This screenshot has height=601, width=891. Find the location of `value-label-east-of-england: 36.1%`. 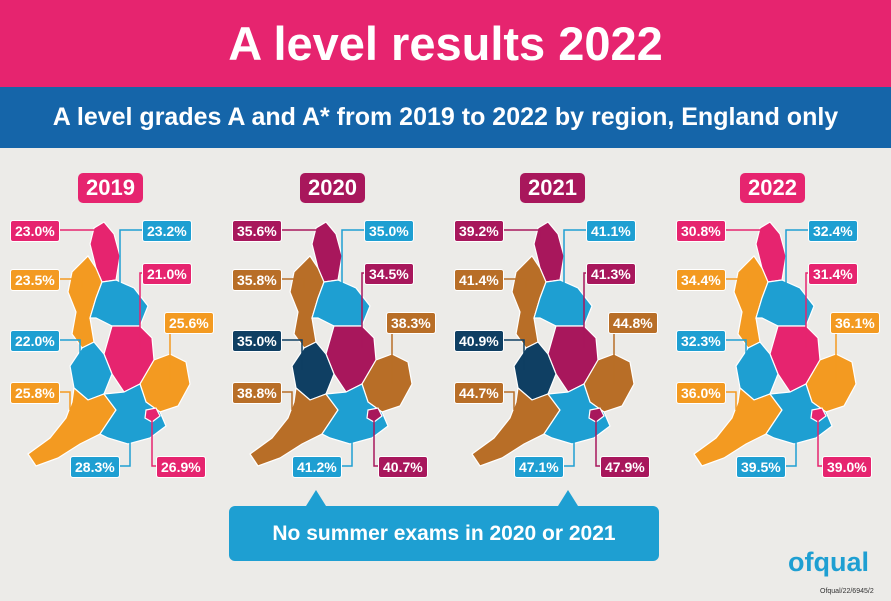

value-label-east-of-england: 36.1% is located at coordinates (855, 323).